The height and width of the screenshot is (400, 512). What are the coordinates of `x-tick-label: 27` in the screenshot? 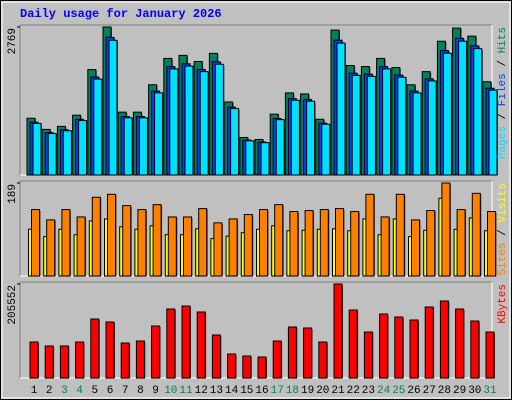 It's located at (429, 391).